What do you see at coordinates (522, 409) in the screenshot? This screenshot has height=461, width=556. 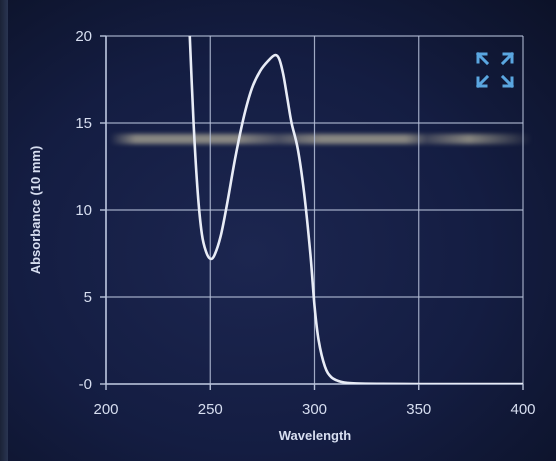 I see `x-tick-label: 400` at bounding box center [522, 409].